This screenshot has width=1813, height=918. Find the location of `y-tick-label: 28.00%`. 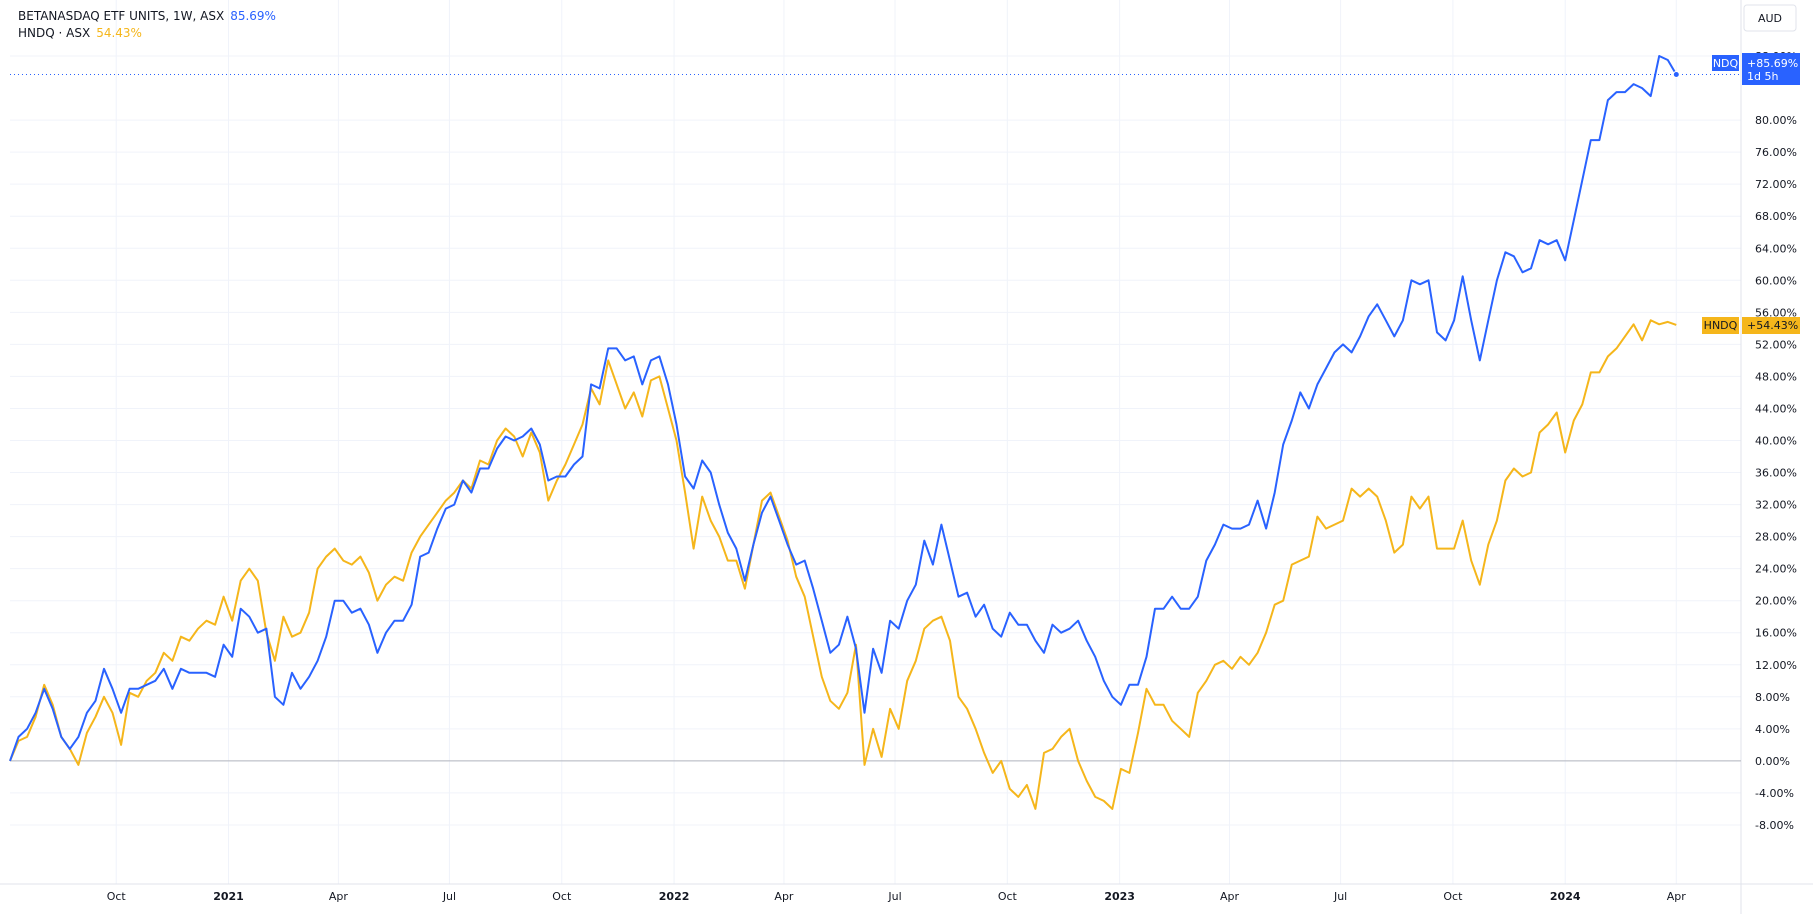

y-tick-label: 28.00% is located at coordinates (1776, 537).